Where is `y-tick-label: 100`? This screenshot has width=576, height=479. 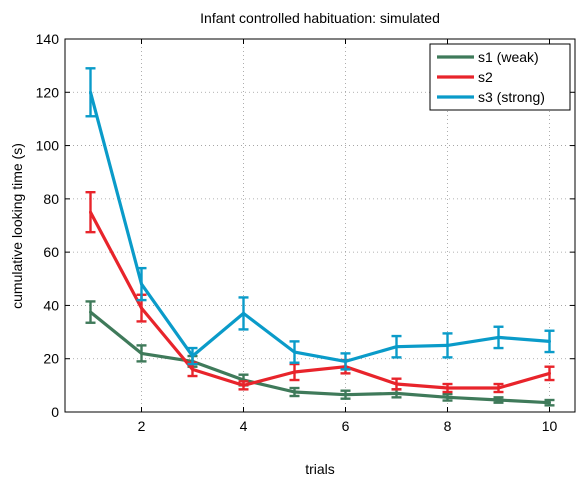 y-tick-label: 100 is located at coordinates (48, 146).